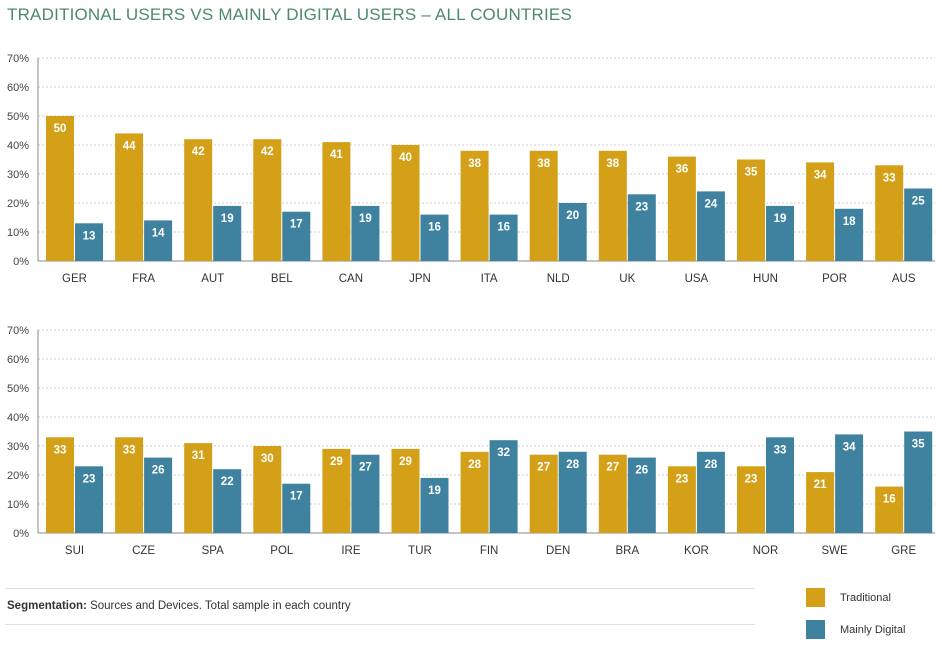  Describe the element at coordinates (351, 279) in the screenshot. I see `top-x-tick-label: CAN` at that location.